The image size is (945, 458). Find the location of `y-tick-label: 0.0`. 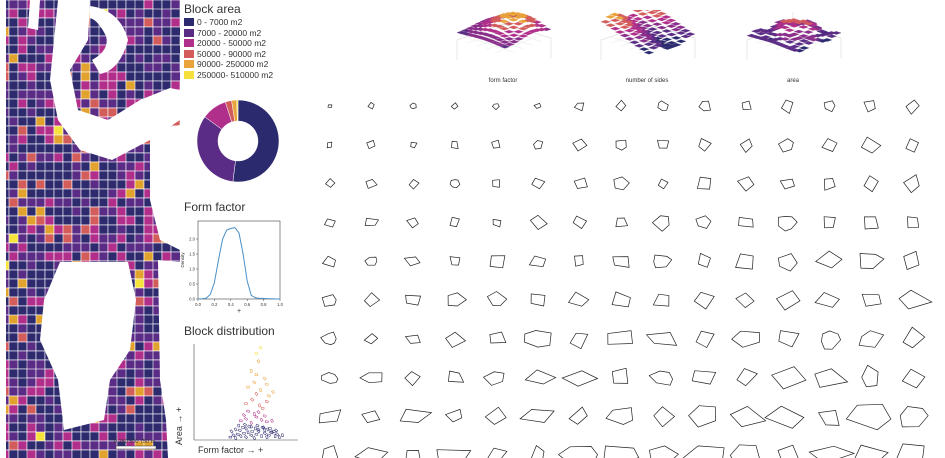

y-tick-label: 0.0 is located at coordinates (192, 299).